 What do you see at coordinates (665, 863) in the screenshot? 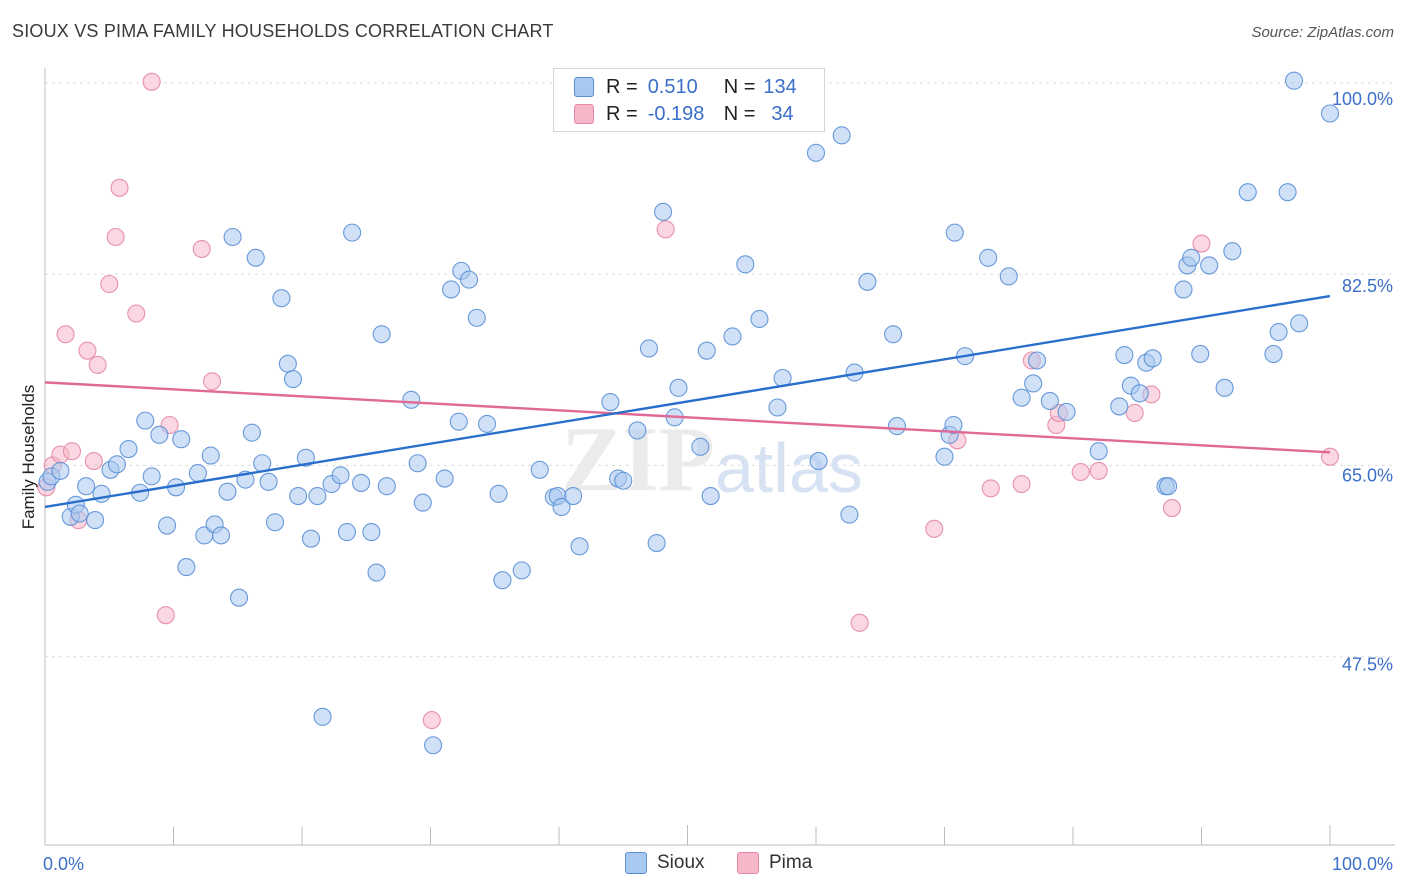
I see `legend-item-sioux: Sioux` at bounding box center [665, 863].